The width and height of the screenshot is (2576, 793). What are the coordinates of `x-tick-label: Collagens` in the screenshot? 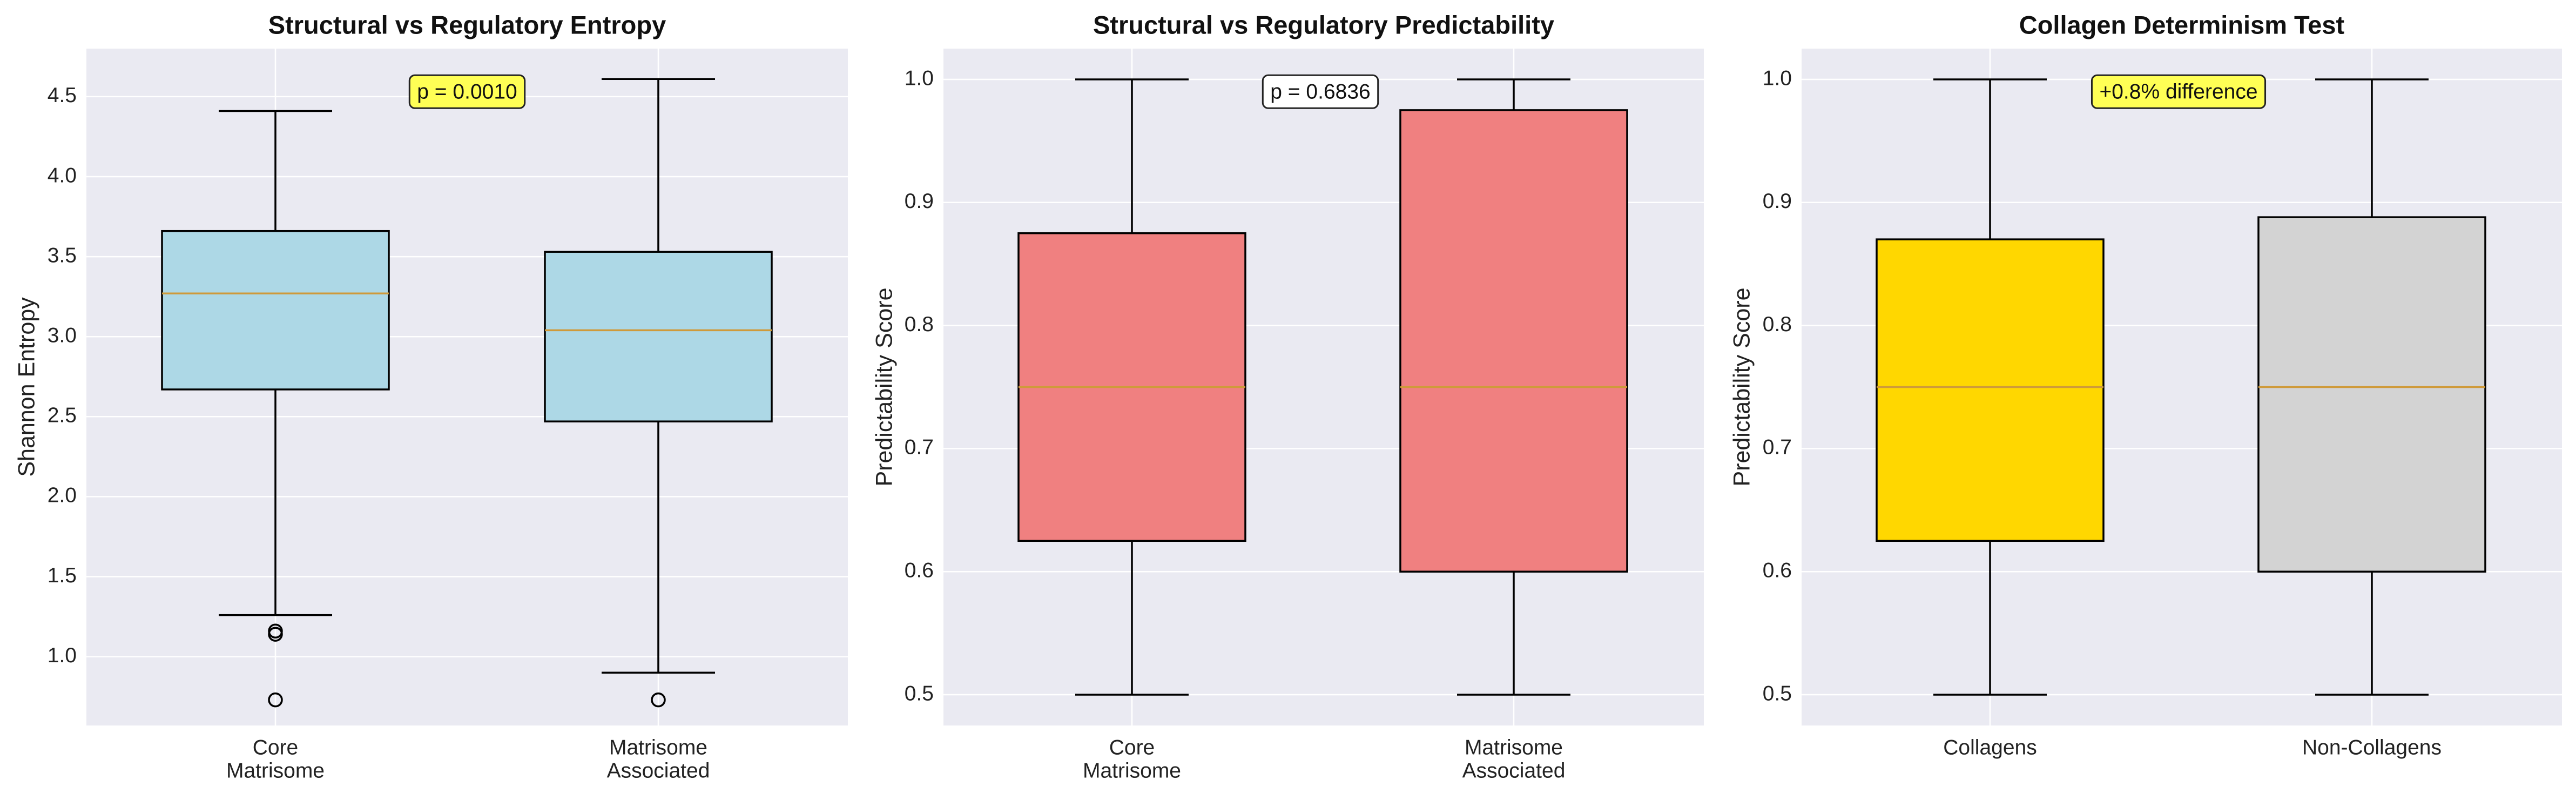 It's located at (1989, 747).